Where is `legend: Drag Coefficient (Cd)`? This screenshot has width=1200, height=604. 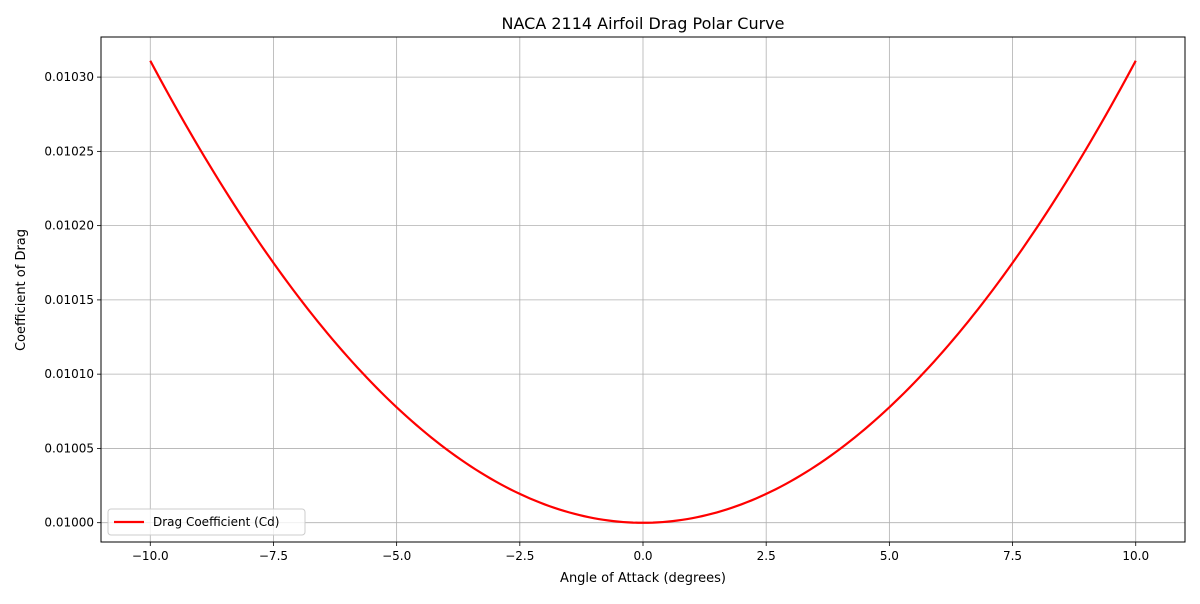 legend: Drag Coefficient (Cd) is located at coordinates (206, 522).